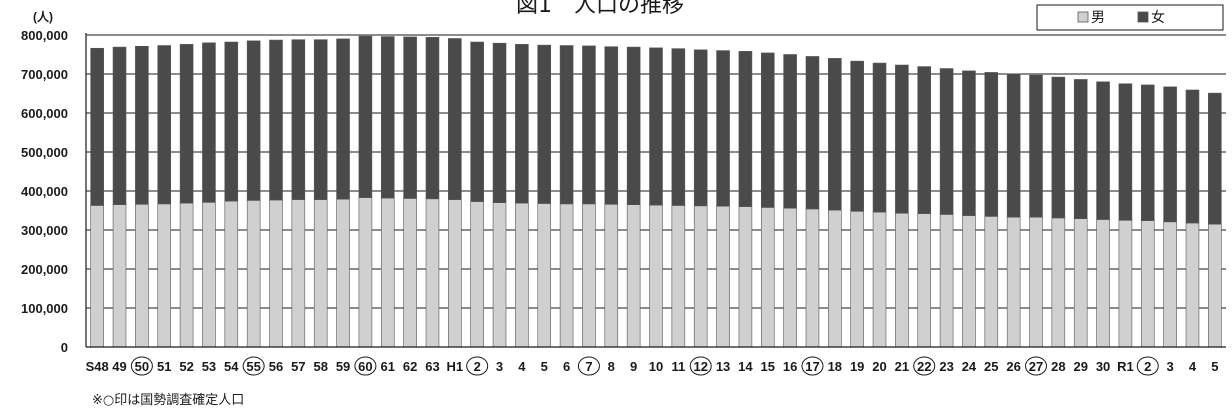 The width and height of the screenshot is (1232, 412). I want to click on y-axis-label: (人), so click(43, 16).